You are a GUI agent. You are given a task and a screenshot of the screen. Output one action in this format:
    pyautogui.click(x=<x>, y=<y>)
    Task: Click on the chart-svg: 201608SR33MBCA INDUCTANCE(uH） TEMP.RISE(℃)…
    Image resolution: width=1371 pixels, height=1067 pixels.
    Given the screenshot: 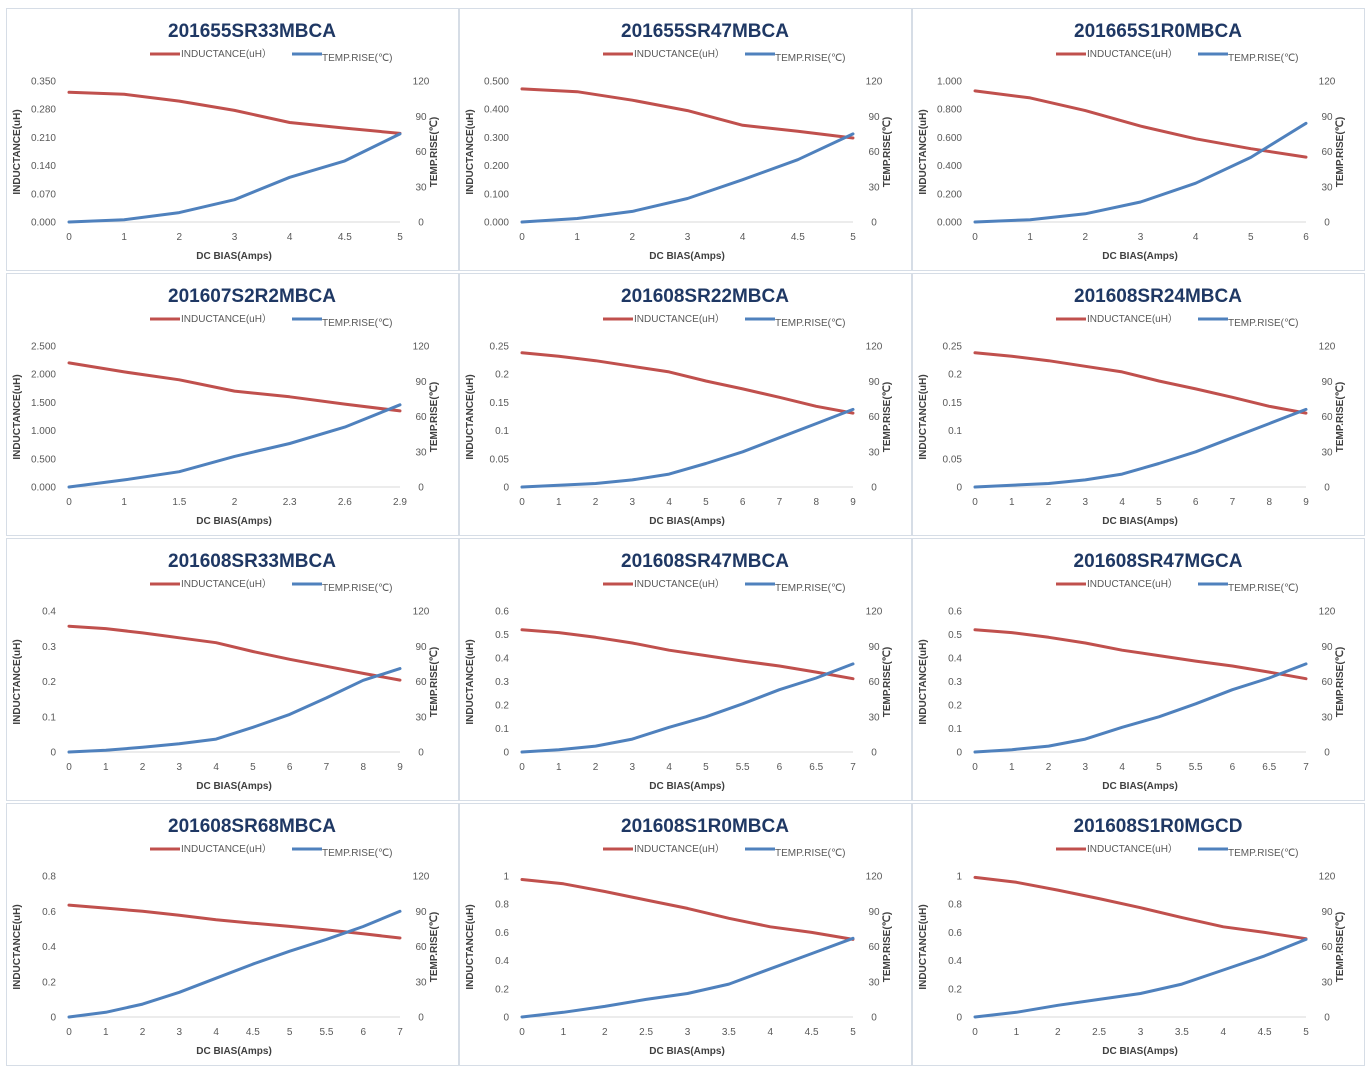 What is the action you would take?
    pyautogui.click(x=226, y=671)
    